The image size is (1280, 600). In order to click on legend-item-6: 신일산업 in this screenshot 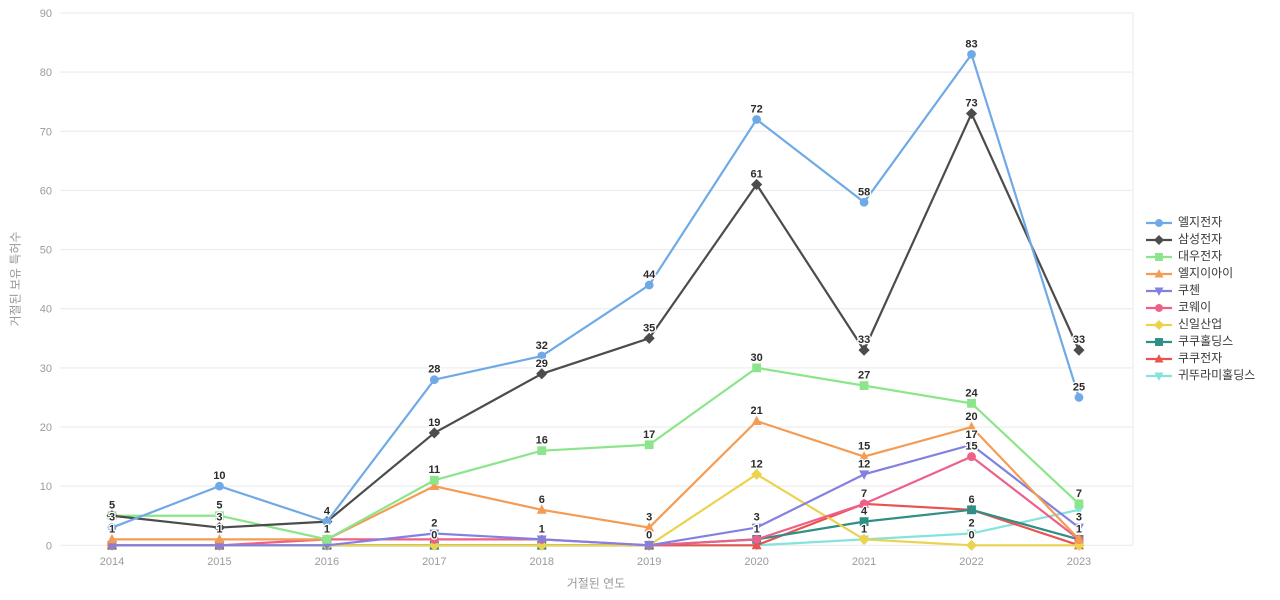, I will do `click(1200, 324)`.